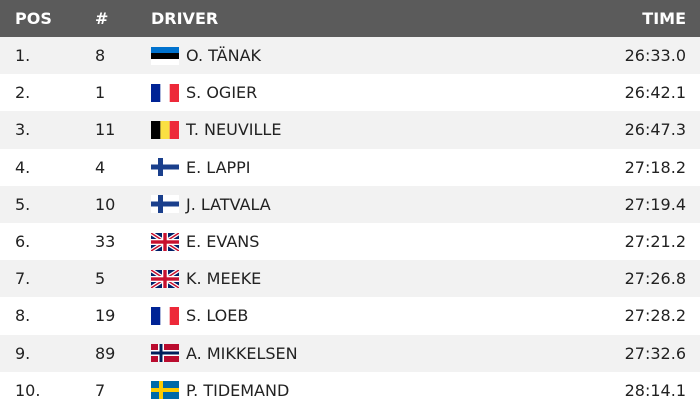 The width and height of the screenshot is (700, 409). What do you see at coordinates (350, 316) in the screenshot?
I see `table-row: 8. 19 S. LOEB 27:28.2` at bounding box center [350, 316].